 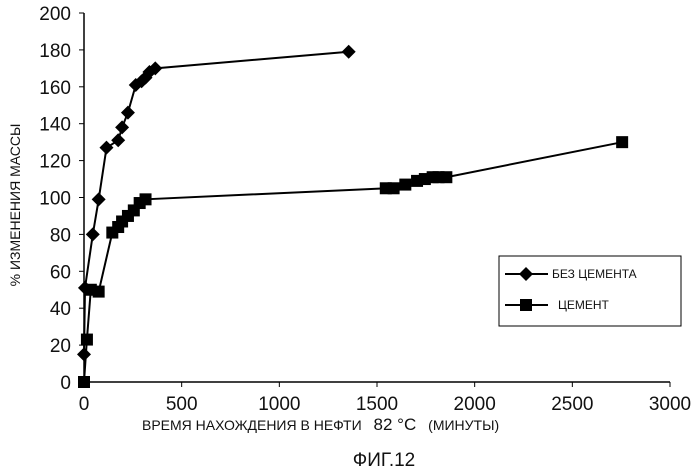 I want to click on y-tick-label: 100, so click(x=55, y=199).